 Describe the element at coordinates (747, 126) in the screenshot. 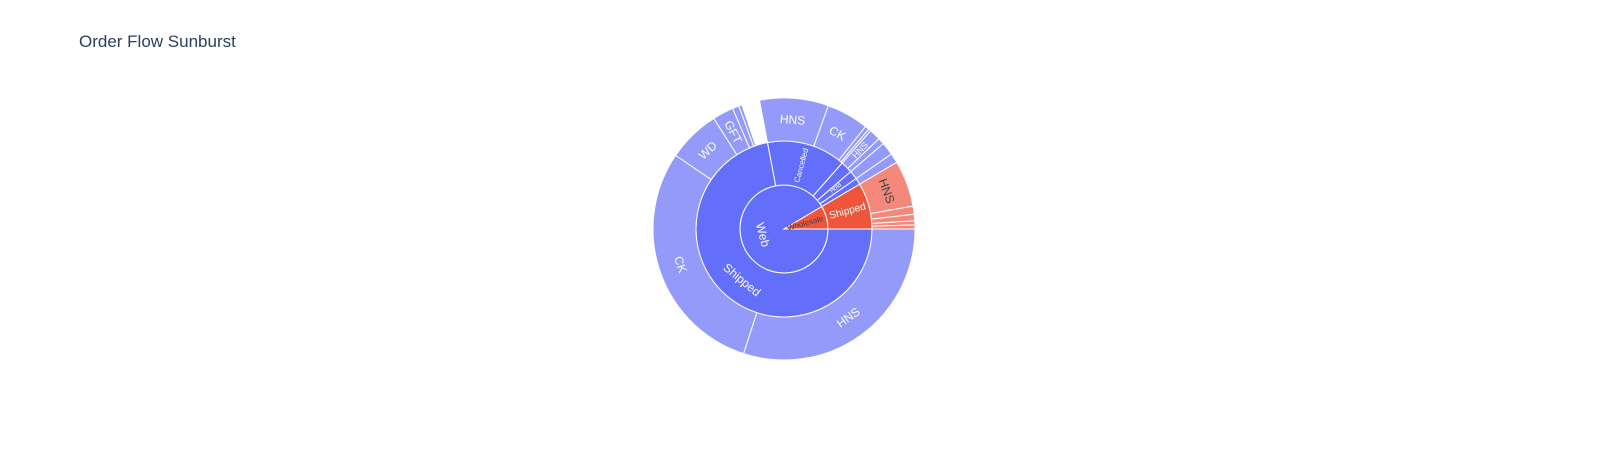

I see `segment-web-shipped-o2` at that location.